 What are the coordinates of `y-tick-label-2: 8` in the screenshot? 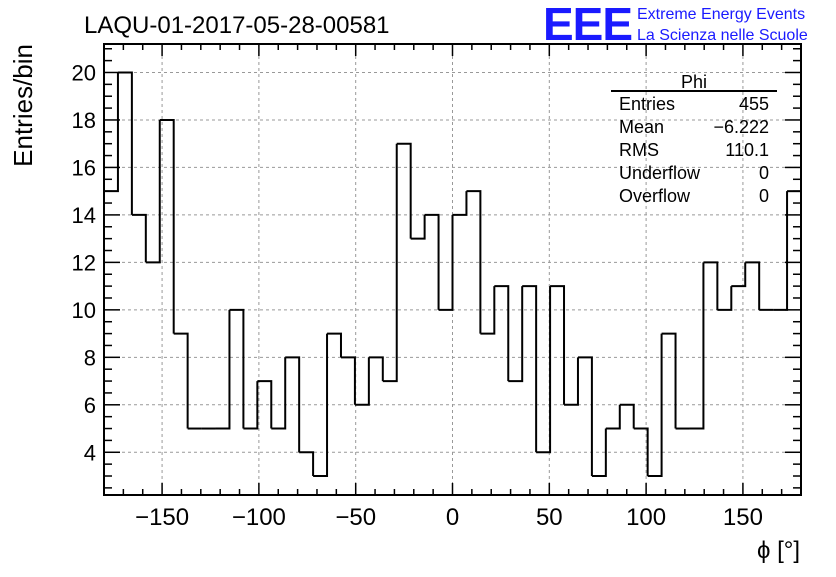 It's located at (90, 357).